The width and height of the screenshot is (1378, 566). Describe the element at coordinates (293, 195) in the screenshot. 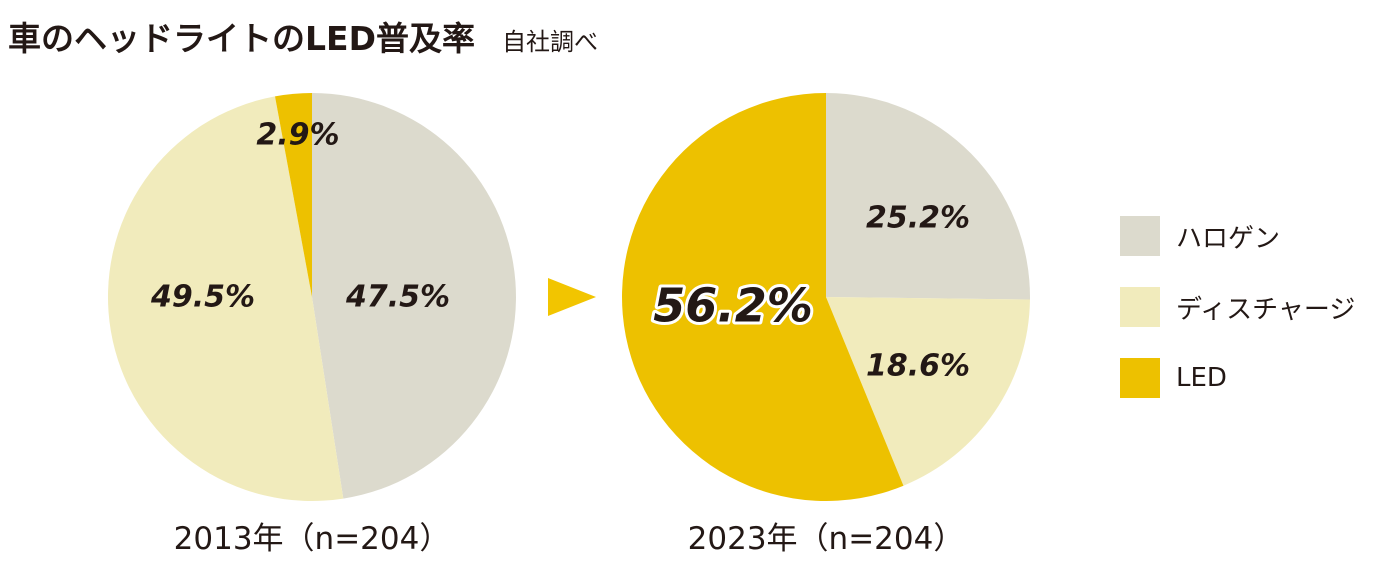

I see `pie-slice-0-led` at that location.